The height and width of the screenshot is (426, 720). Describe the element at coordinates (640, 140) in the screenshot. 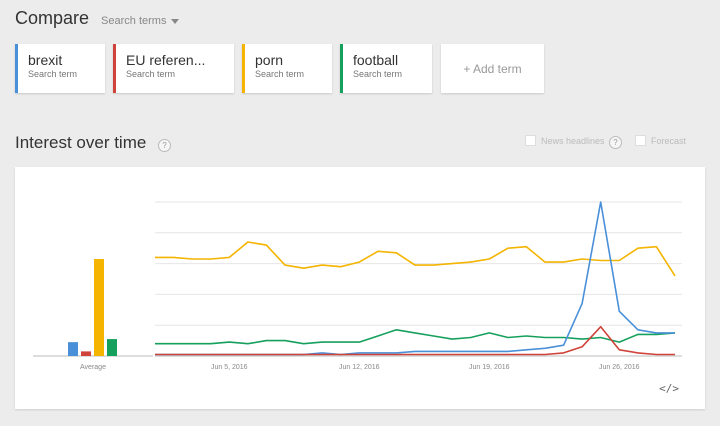

I see `forecast-checkbox` at that location.